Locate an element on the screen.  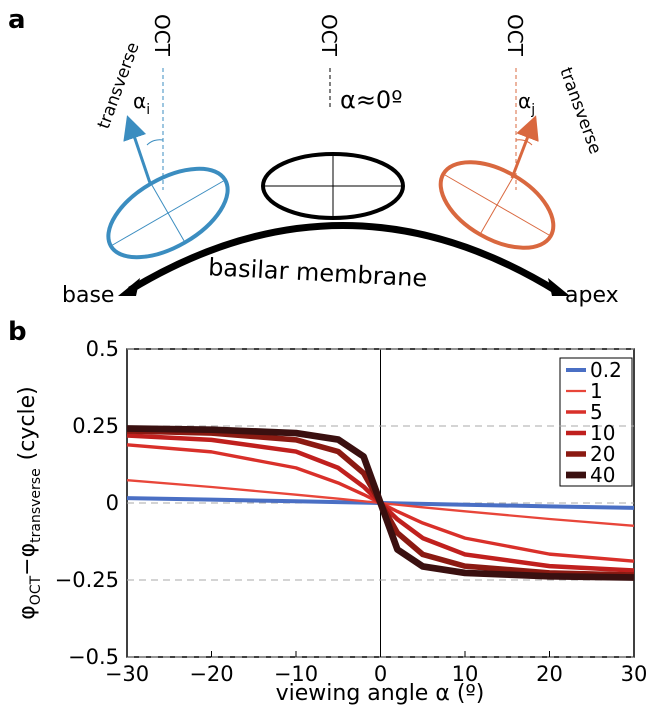
membrane-arc is located at coordinates (344, 258).